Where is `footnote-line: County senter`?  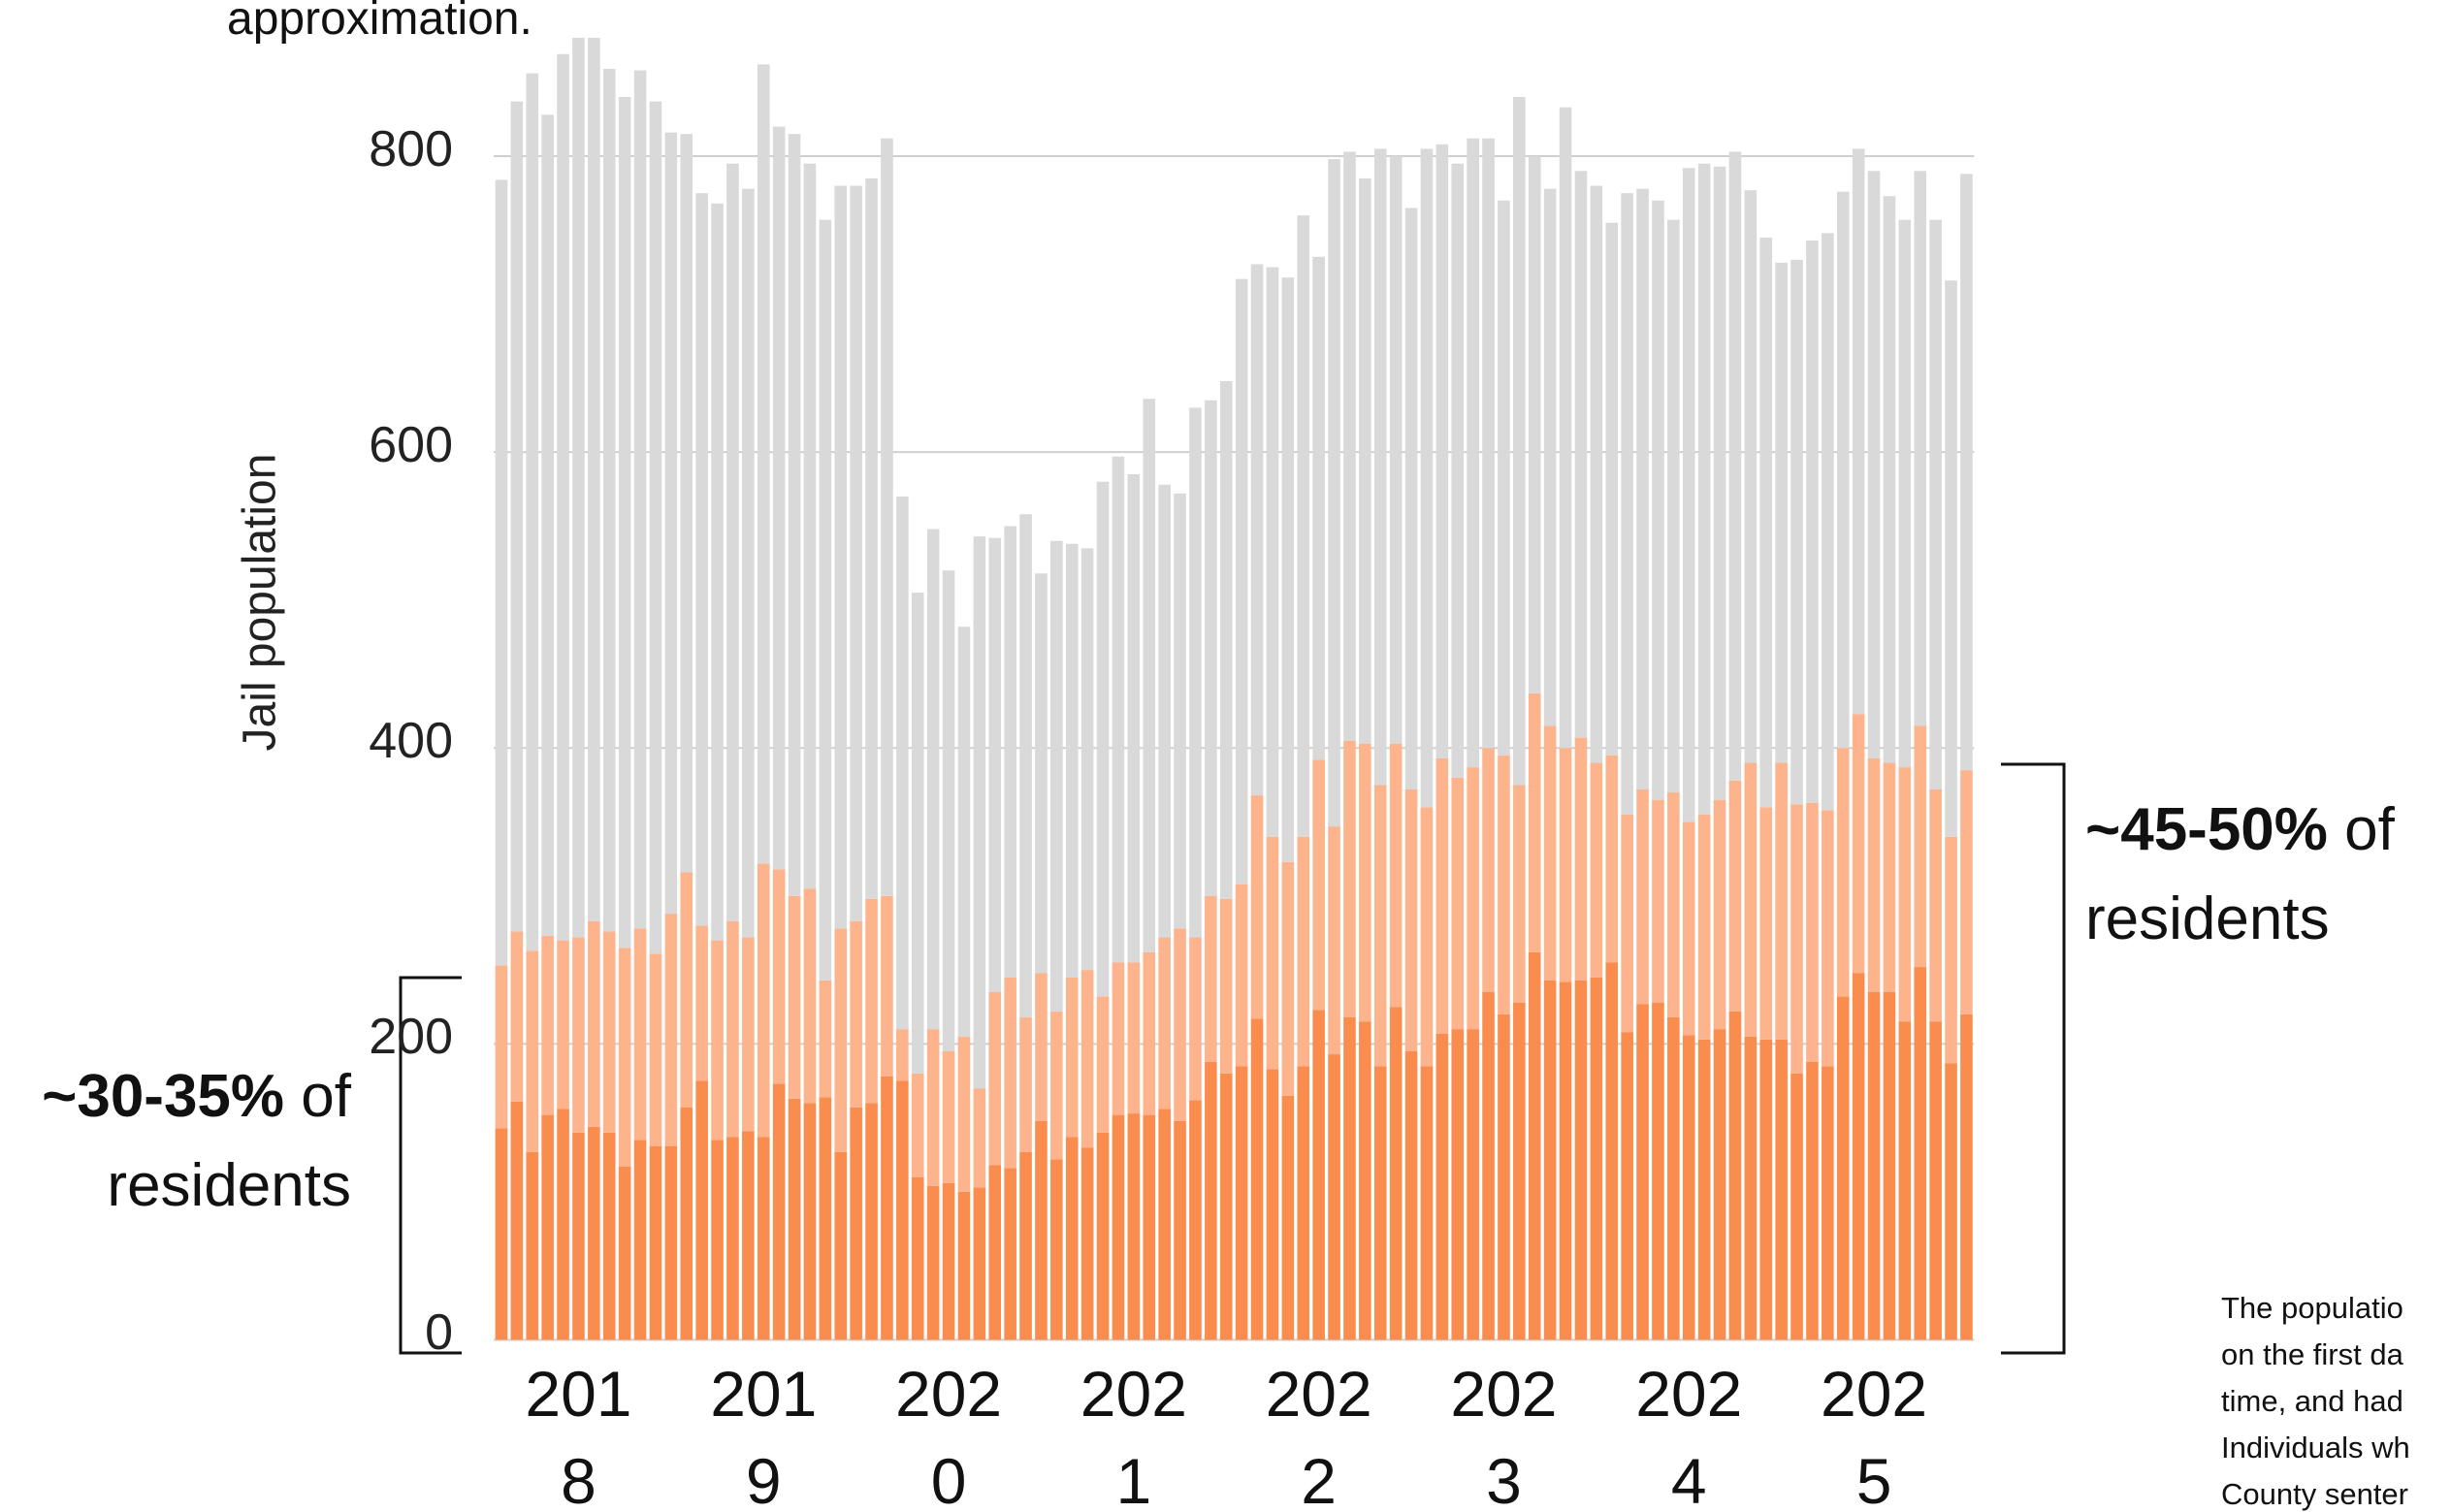
footnote-line: County senter is located at coordinates (2314, 1494).